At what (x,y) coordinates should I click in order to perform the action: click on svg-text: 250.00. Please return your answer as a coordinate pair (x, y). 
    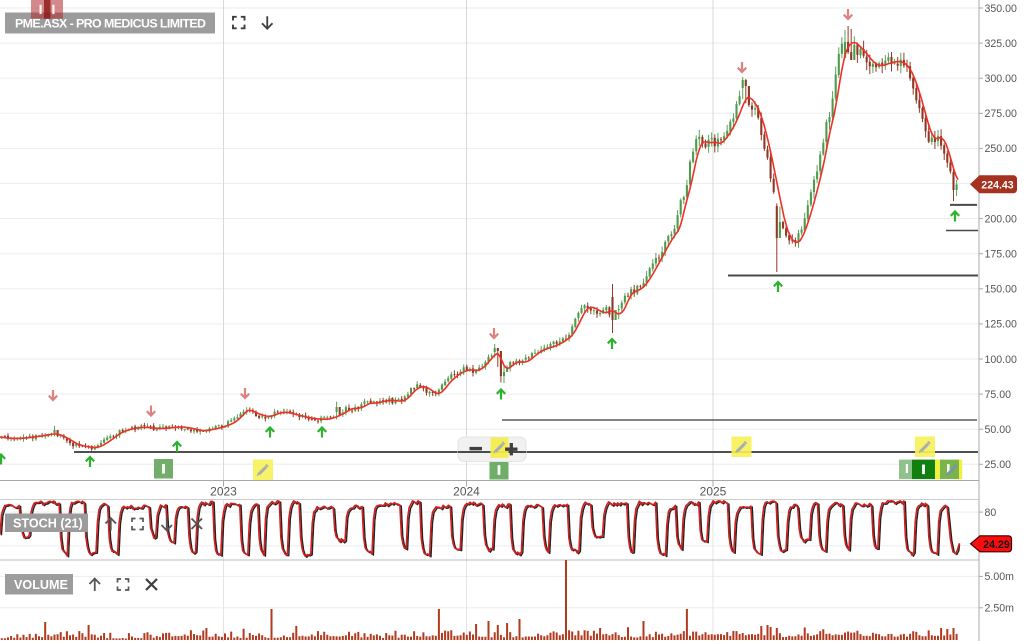
    Looking at the image, I should click on (1001, 149).